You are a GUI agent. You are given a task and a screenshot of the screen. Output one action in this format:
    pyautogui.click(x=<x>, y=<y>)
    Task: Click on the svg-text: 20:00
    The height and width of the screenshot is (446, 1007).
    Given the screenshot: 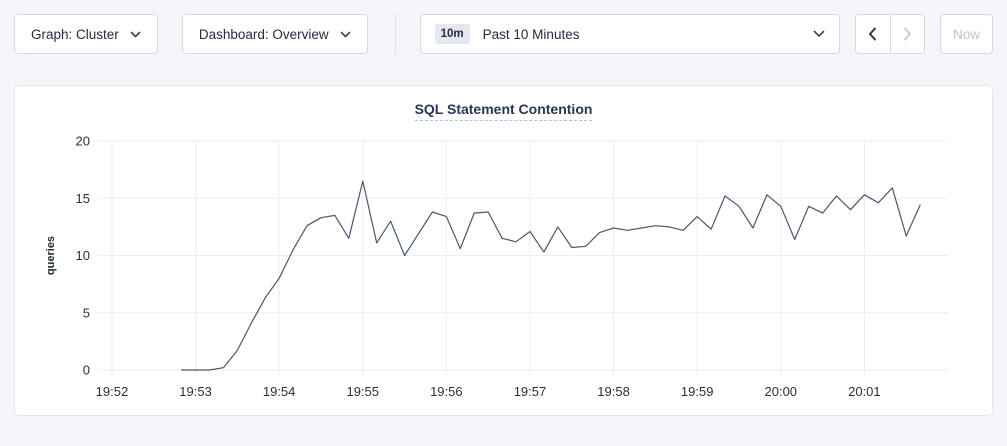 What is the action you would take?
    pyautogui.click(x=781, y=391)
    